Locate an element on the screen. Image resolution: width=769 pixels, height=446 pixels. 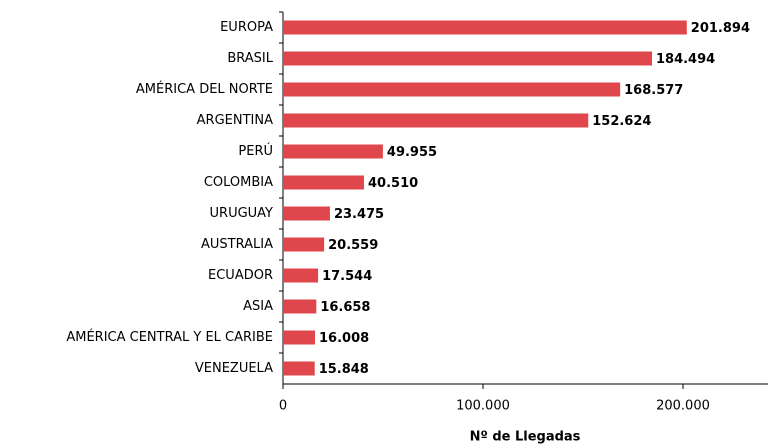
y-tick-label: URUGUAY is located at coordinates (242, 213).